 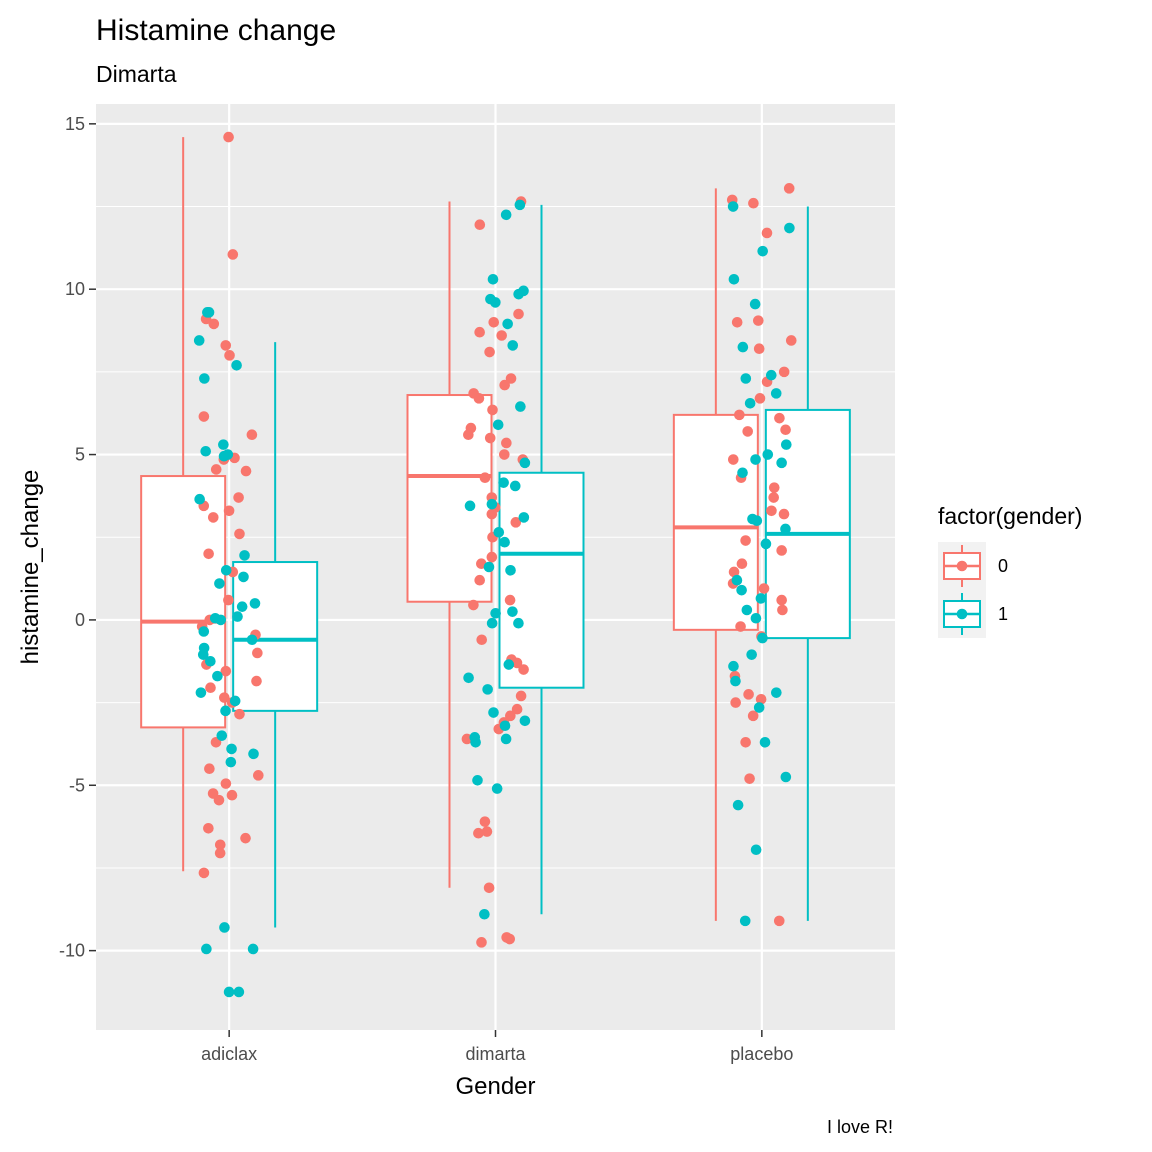 What do you see at coordinates (80, 455) in the screenshot?
I see `y-tick-label: 5` at bounding box center [80, 455].